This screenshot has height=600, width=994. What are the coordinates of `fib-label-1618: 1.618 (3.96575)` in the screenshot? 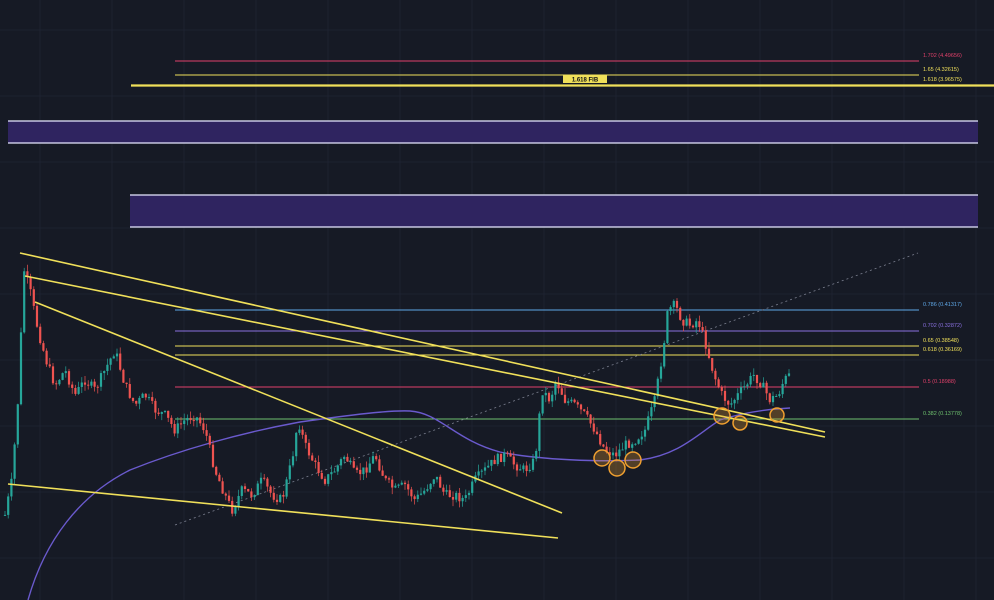 It's located at (942, 80).